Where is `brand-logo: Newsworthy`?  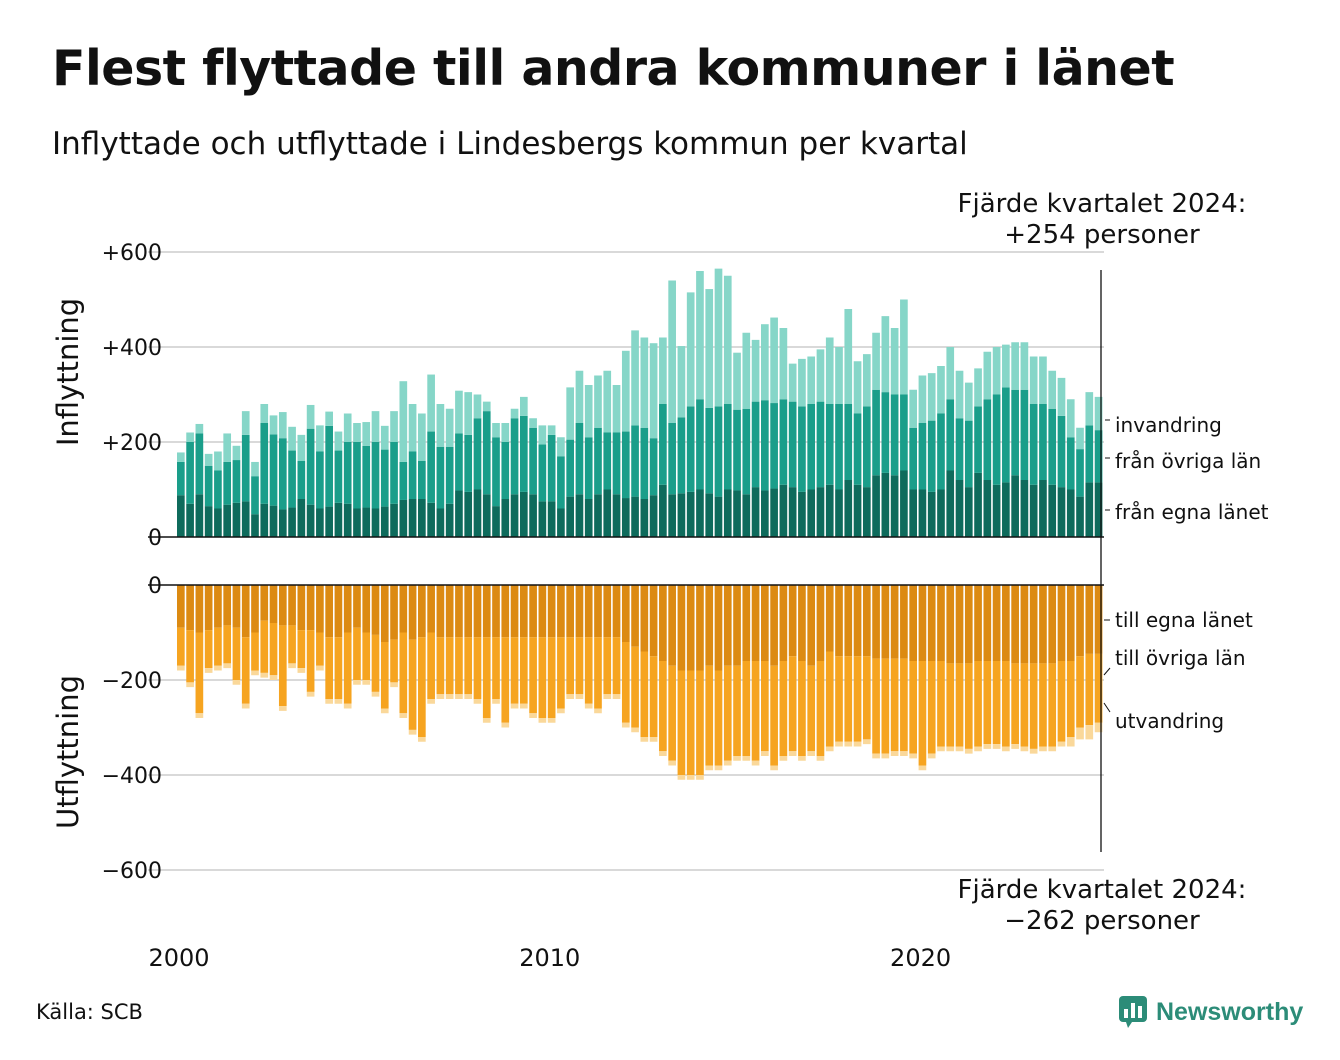
brand-logo: Newsworthy is located at coordinates (1210, 1012).